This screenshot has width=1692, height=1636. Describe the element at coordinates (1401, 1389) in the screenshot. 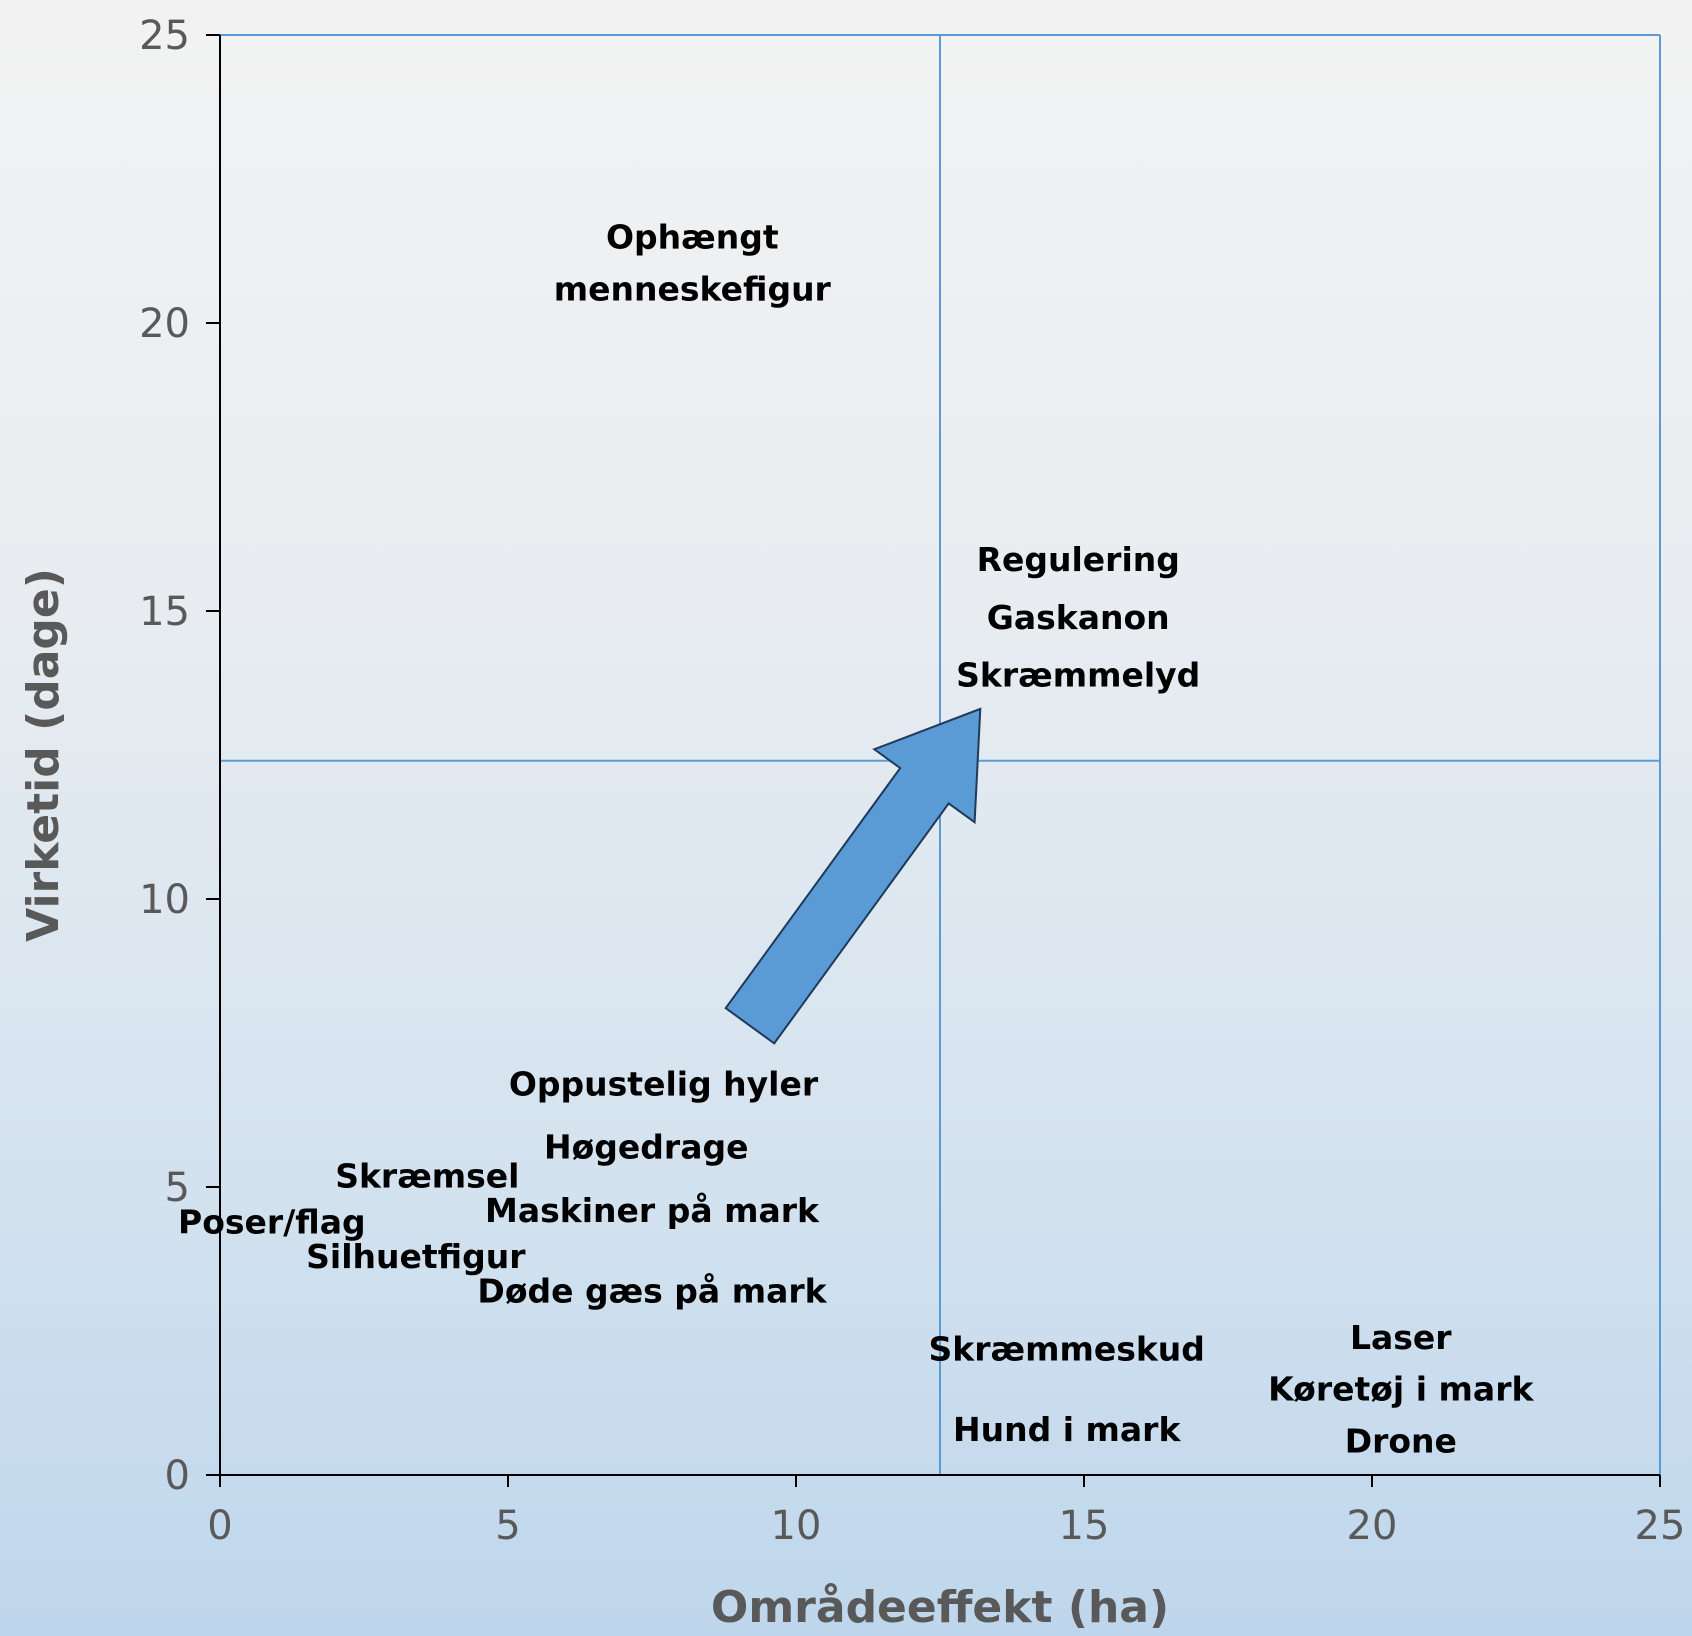

I see `point-label: Køretøj i mark` at that location.